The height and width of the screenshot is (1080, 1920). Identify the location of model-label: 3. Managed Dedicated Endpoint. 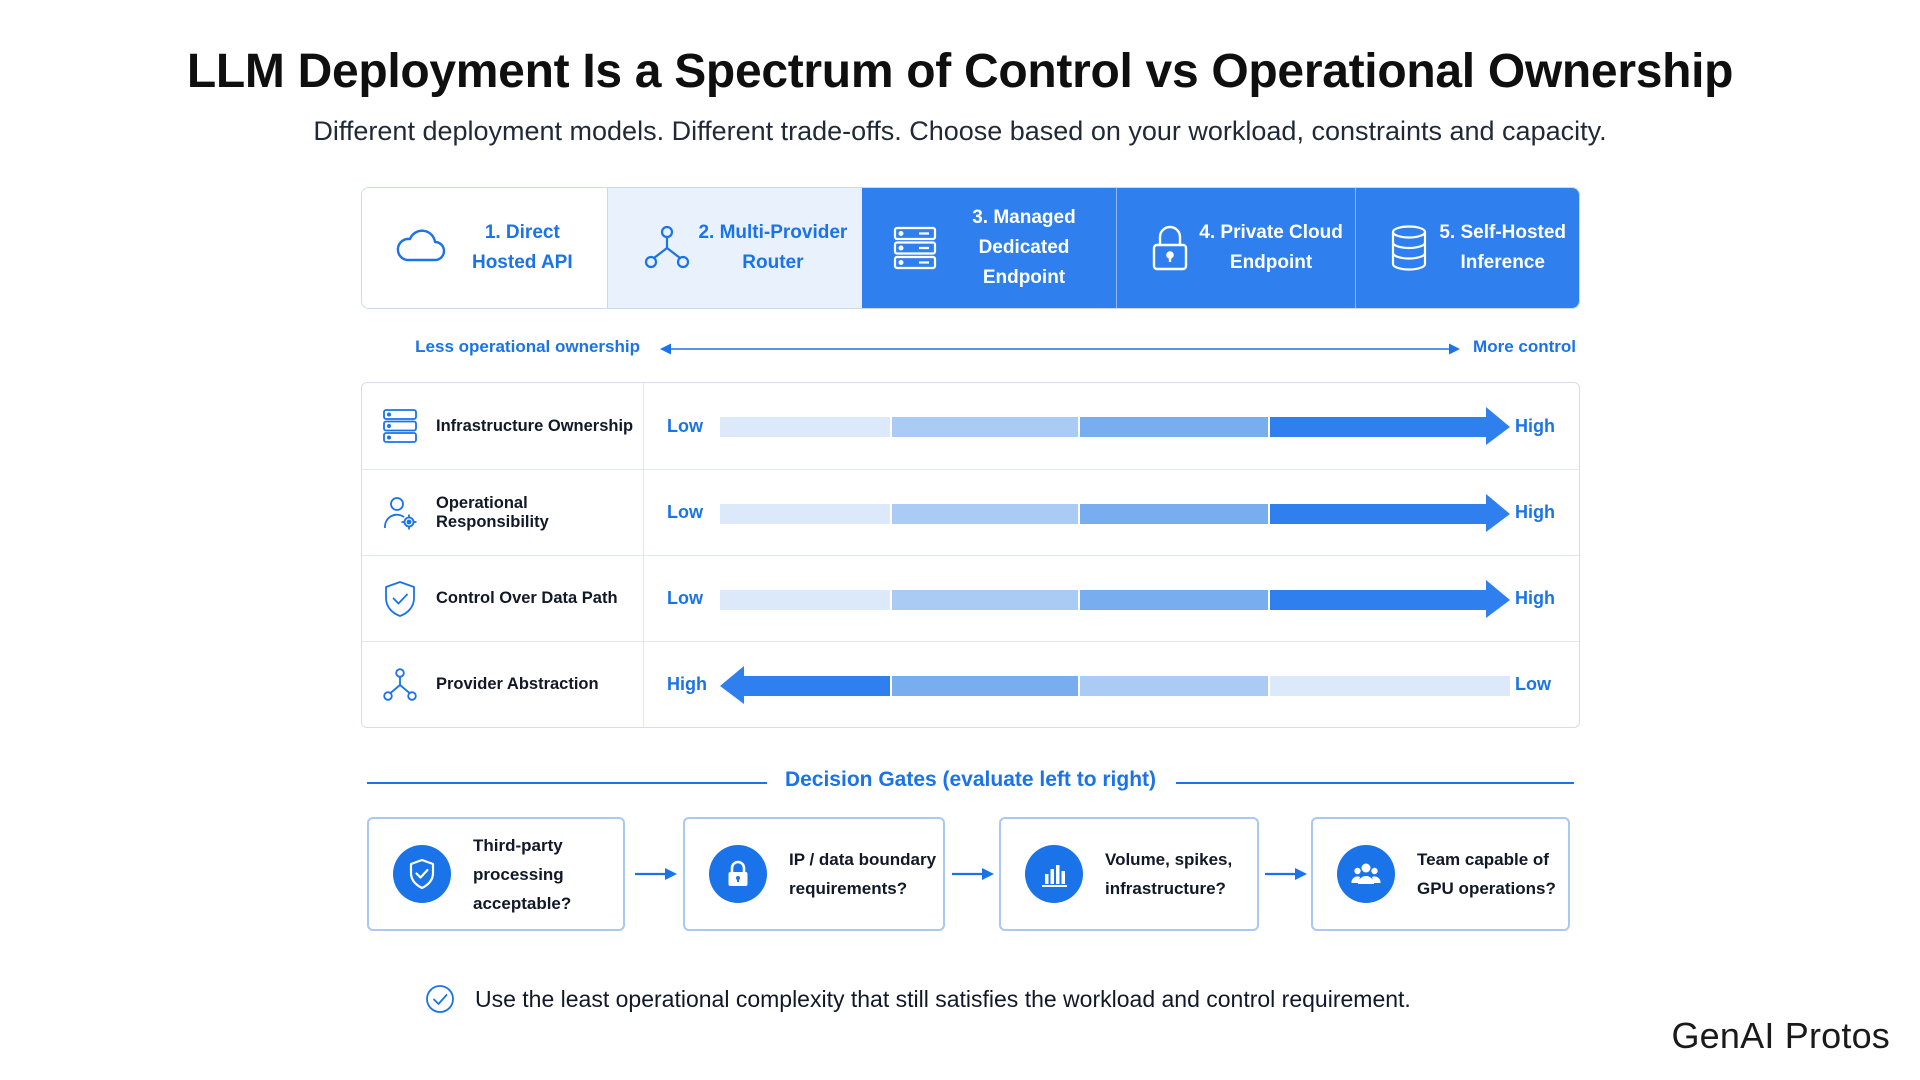
(1024, 247).